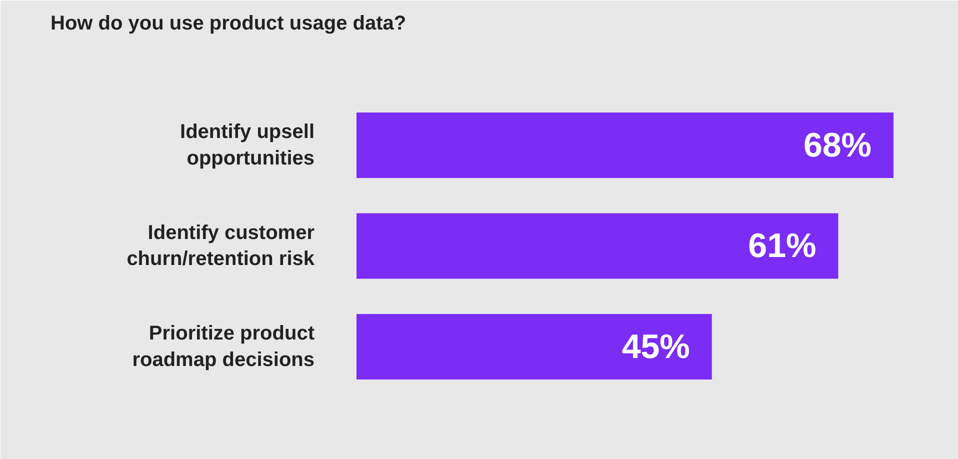 This screenshot has height=459, width=958. What do you see at coordinates (782, 246) in the screenshot?
I see `data-label: 61%` at bounding box center [782, 246].